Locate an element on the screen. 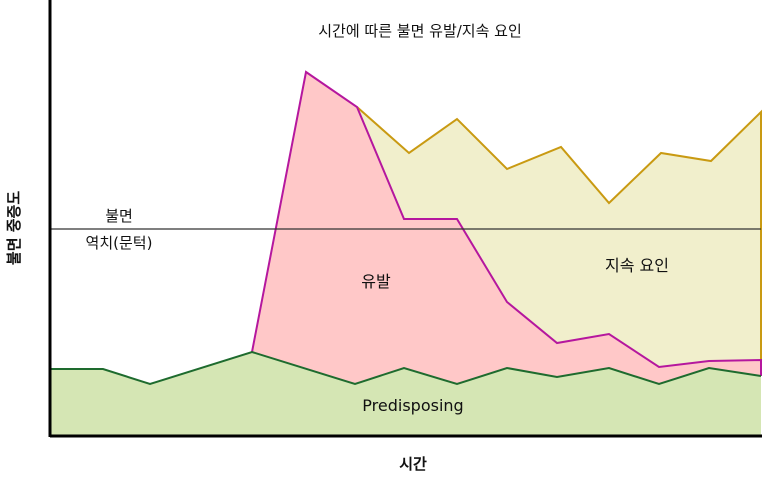  precipitating-label: 유발 is located at coordinates (376, 281).